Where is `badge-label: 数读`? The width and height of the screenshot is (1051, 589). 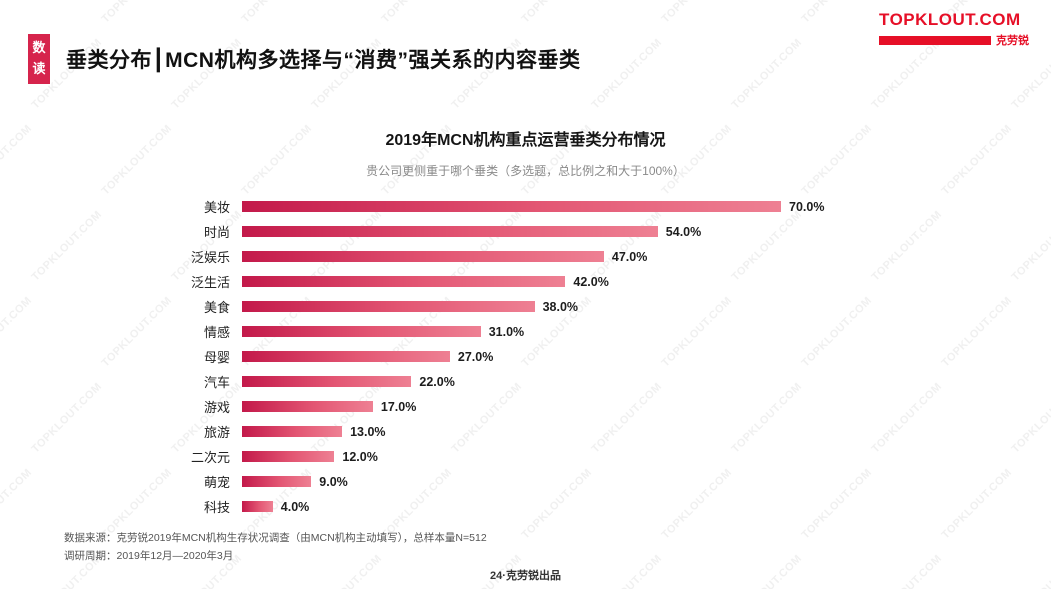 badge-label: 数读 is located at coordinates (39, 58).